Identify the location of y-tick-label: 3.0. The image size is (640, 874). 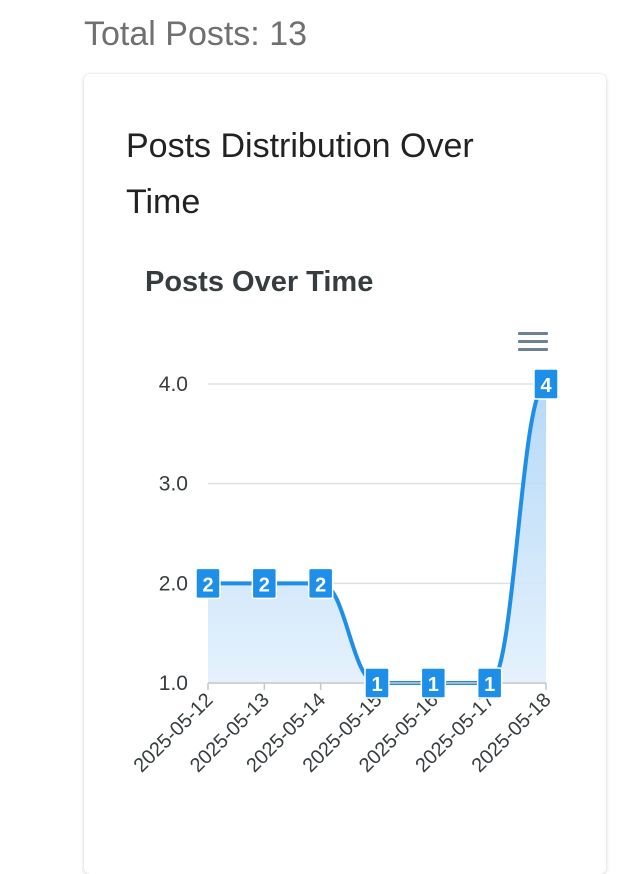
(173, 484).